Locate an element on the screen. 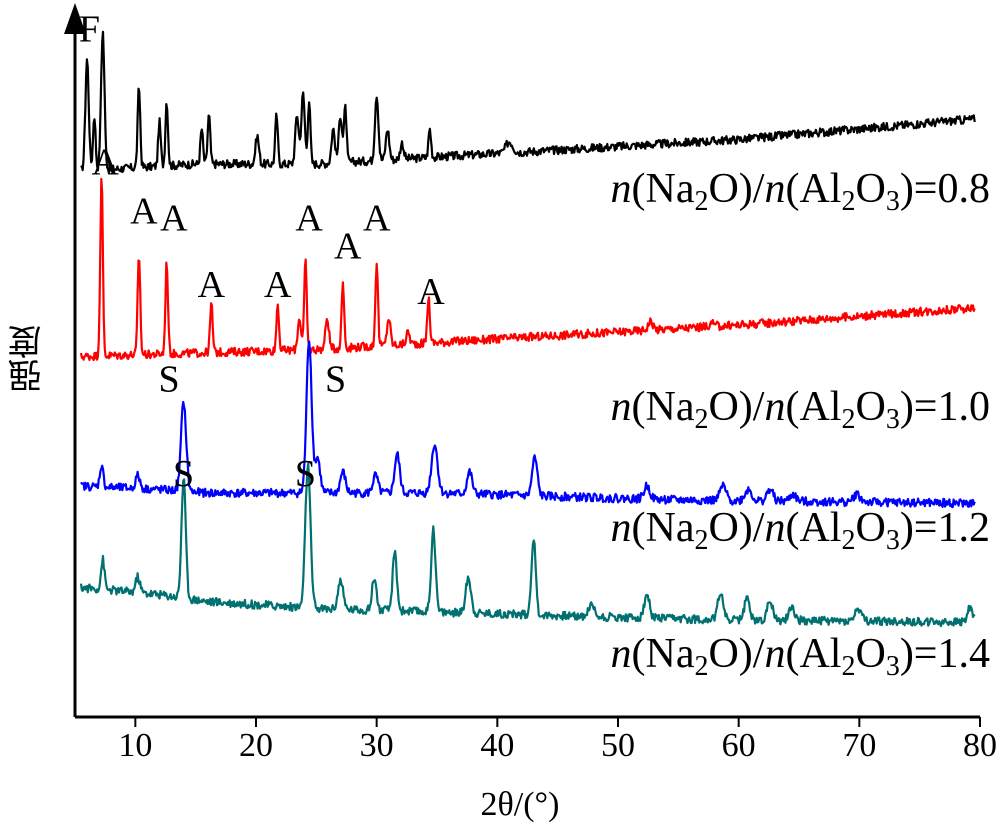 This screenshot has height=833, width=1000. peak-label-s-12: S is located at coordinates (335, 380).